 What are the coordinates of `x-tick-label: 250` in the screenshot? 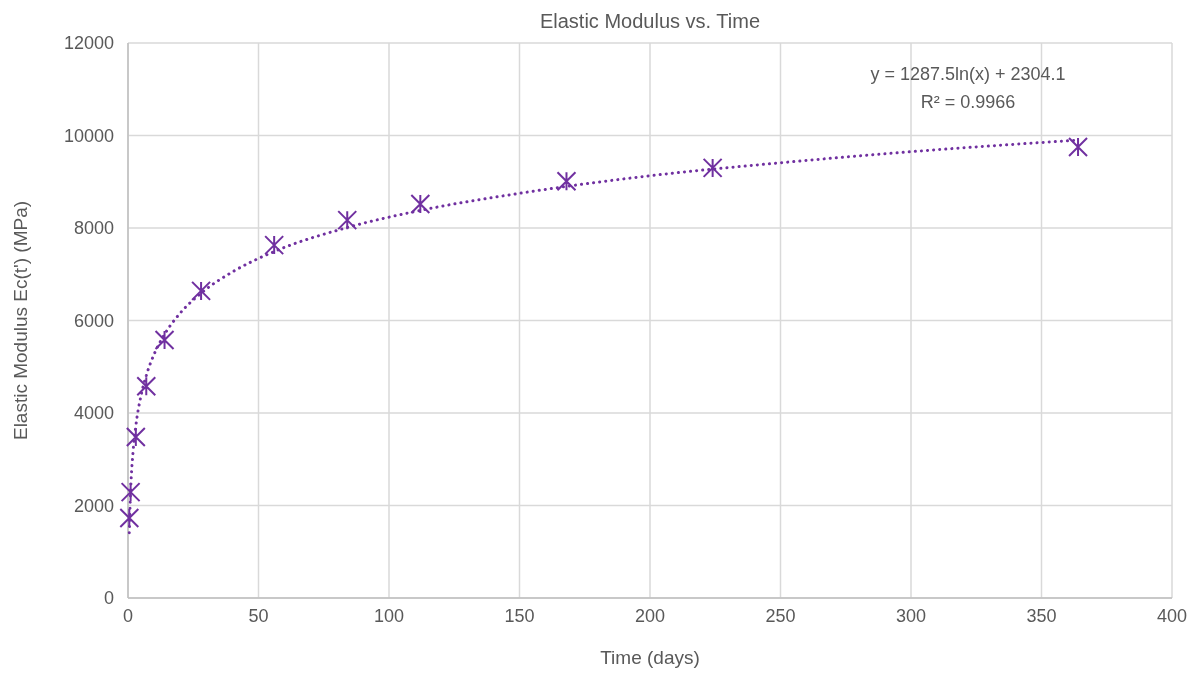 It's located at (780, 616).